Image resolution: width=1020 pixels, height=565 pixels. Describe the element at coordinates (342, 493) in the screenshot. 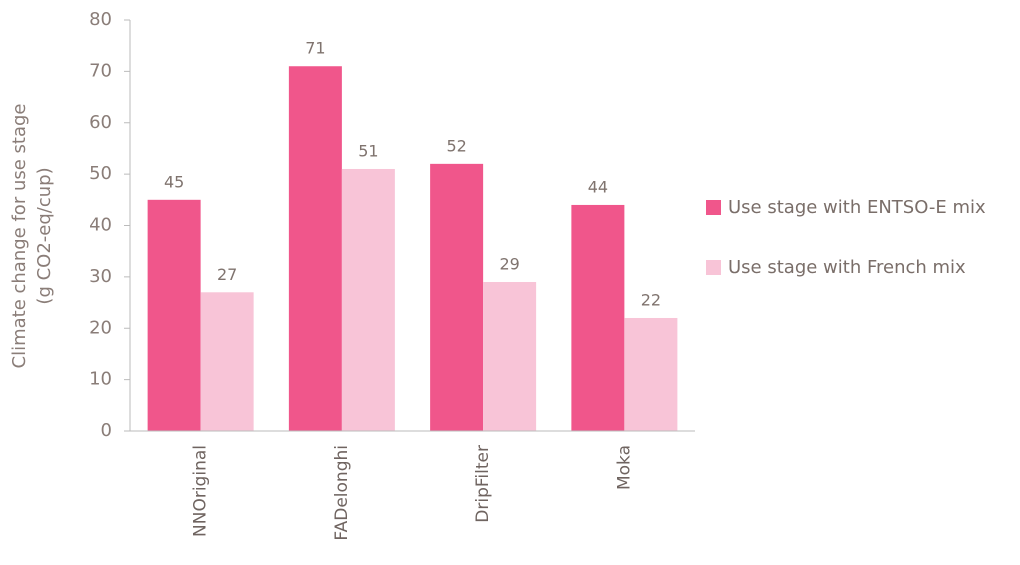

I see `x-tick-label: FADelonghi` at that location.